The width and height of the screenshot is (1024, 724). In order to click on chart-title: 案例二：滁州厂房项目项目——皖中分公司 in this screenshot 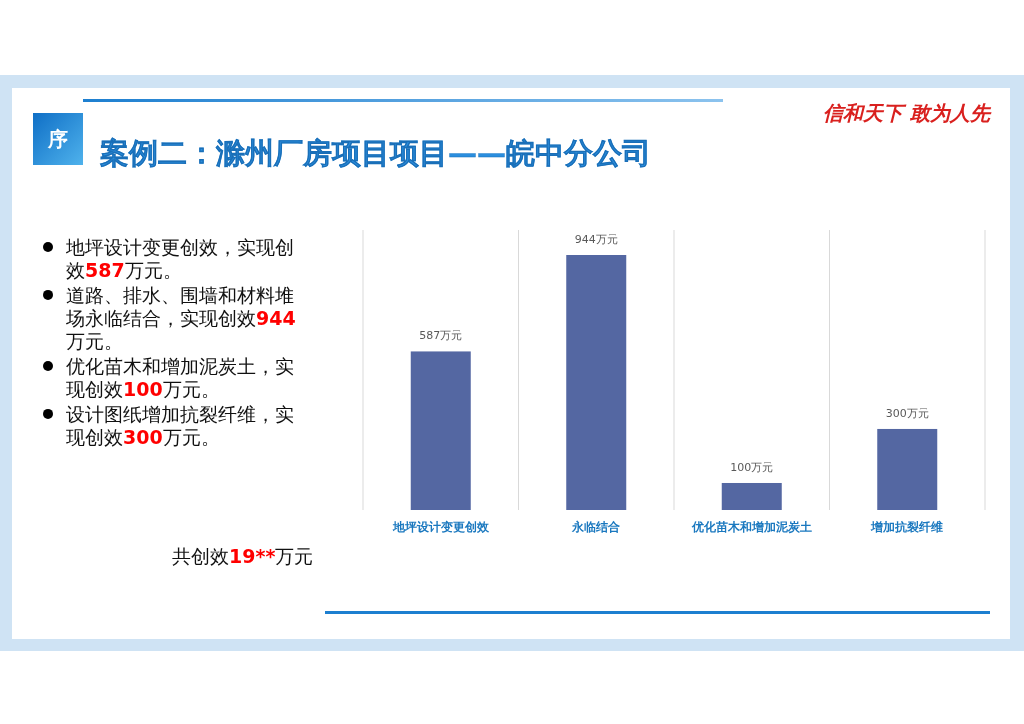, I will do `click(375, 153)`.